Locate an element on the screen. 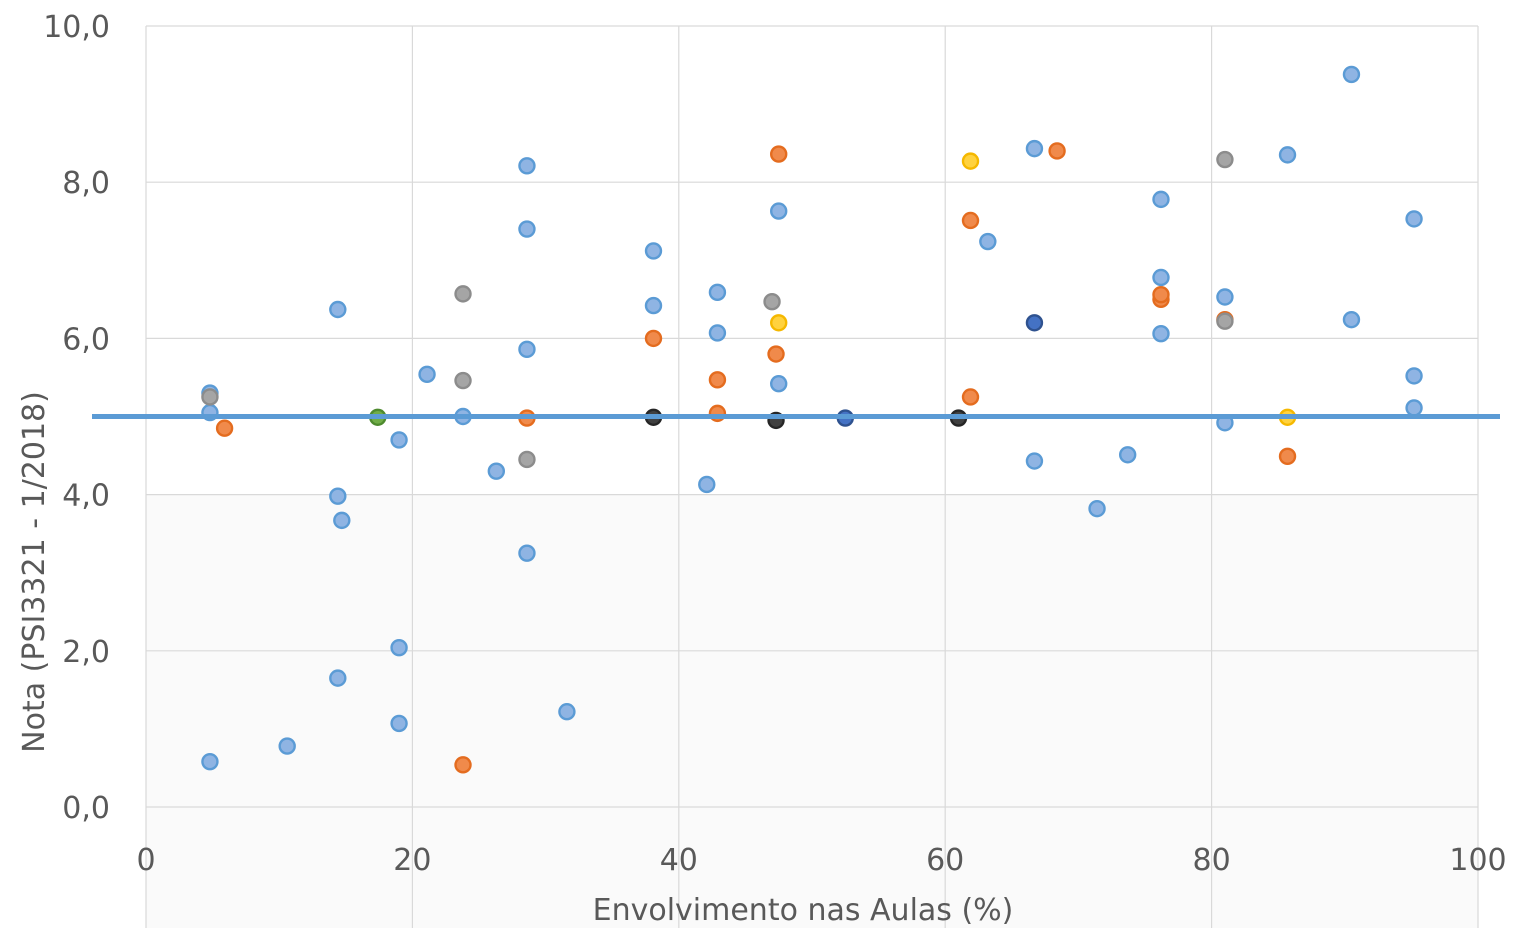 The height and width of the screenshot is (928, 1513). y-tick-label: 10,0 is located at coordinates (76, 27).